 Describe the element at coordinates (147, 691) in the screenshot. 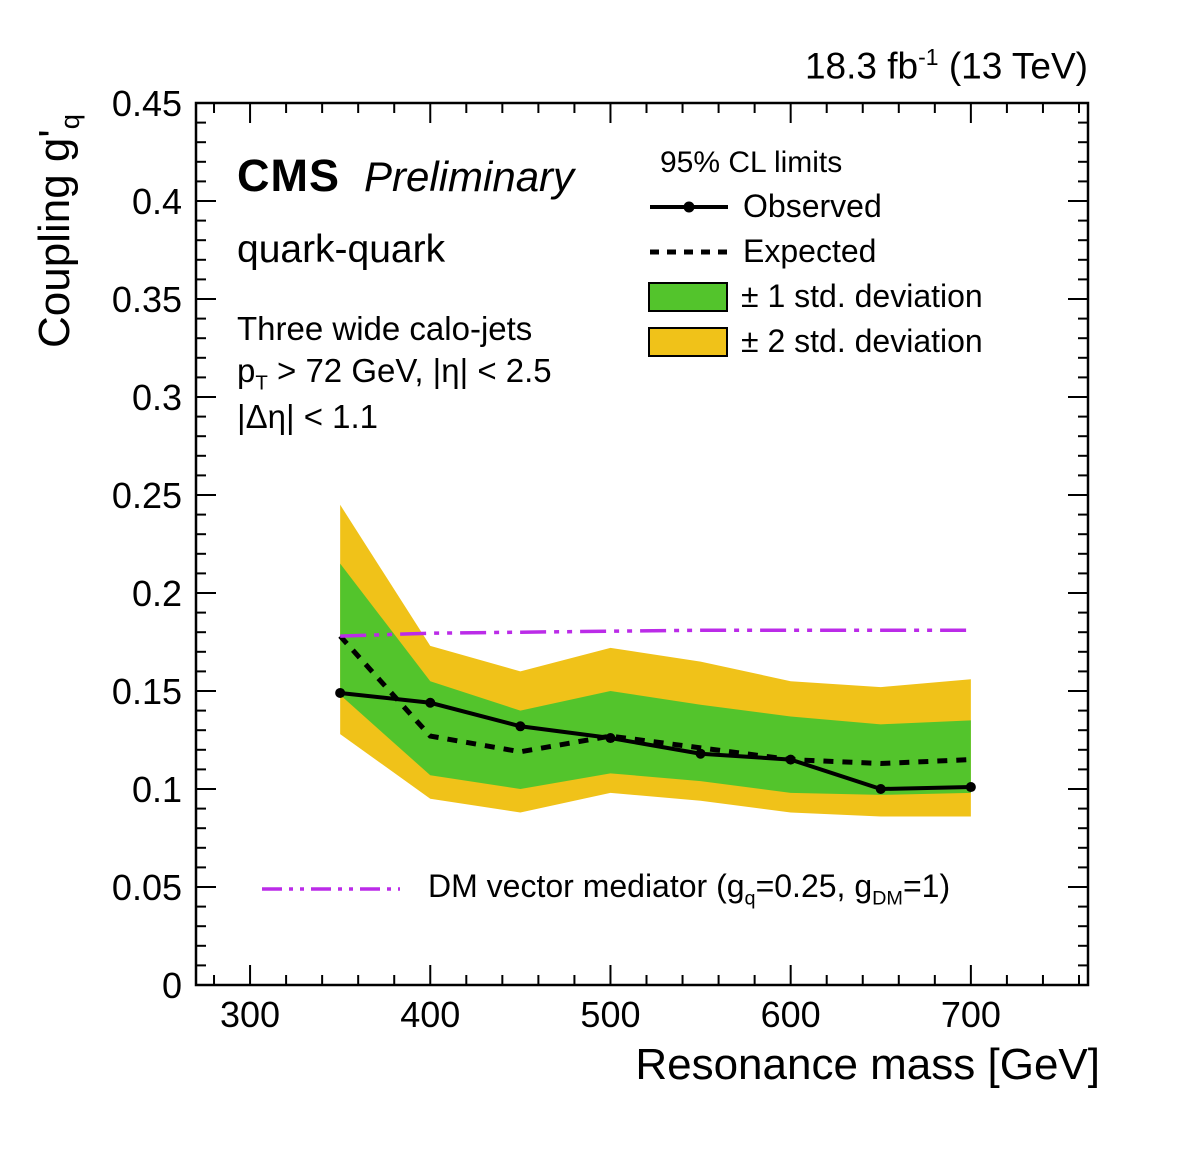

I see `svg-text: 0.15` at that location.